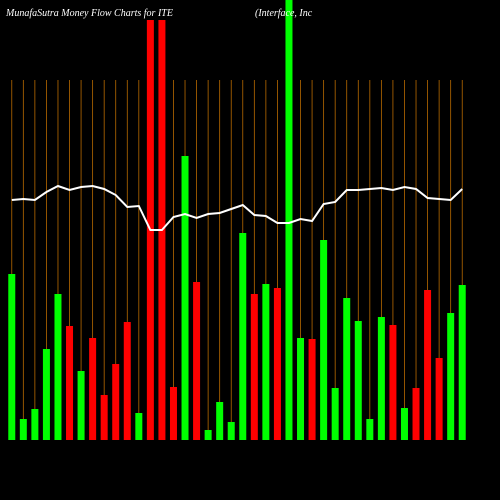 This screenshot has height=500, width=500. Describe the element at coordinates (284, 13) in the screenshot. I see `chart-subtitle: (Interface, Inc` at that location.